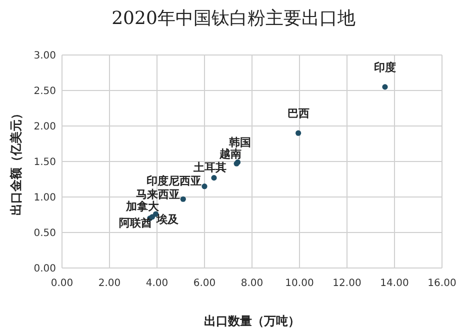 This screenshot has height=335, width=467. What do you see at coordinates (109, 283) in the screenshot?
I see `x-tick-label: 2.00` at bounding box center [109, 283].